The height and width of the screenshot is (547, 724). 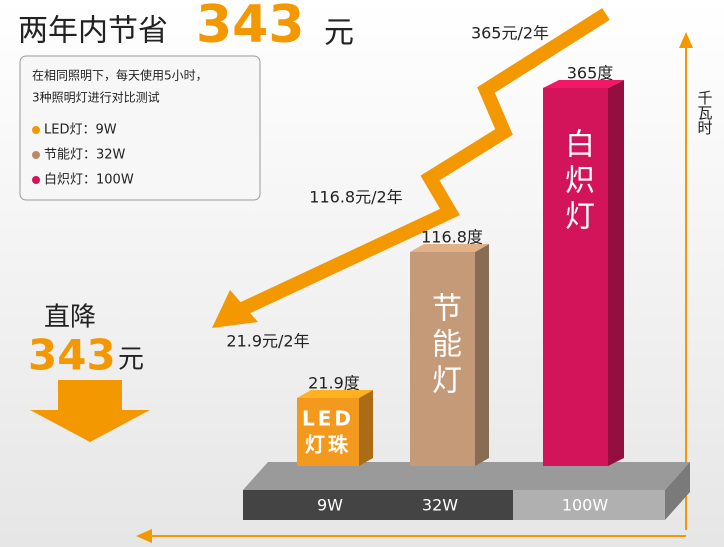 I want to click on power-label: 9W, so click(x=330, y=505).